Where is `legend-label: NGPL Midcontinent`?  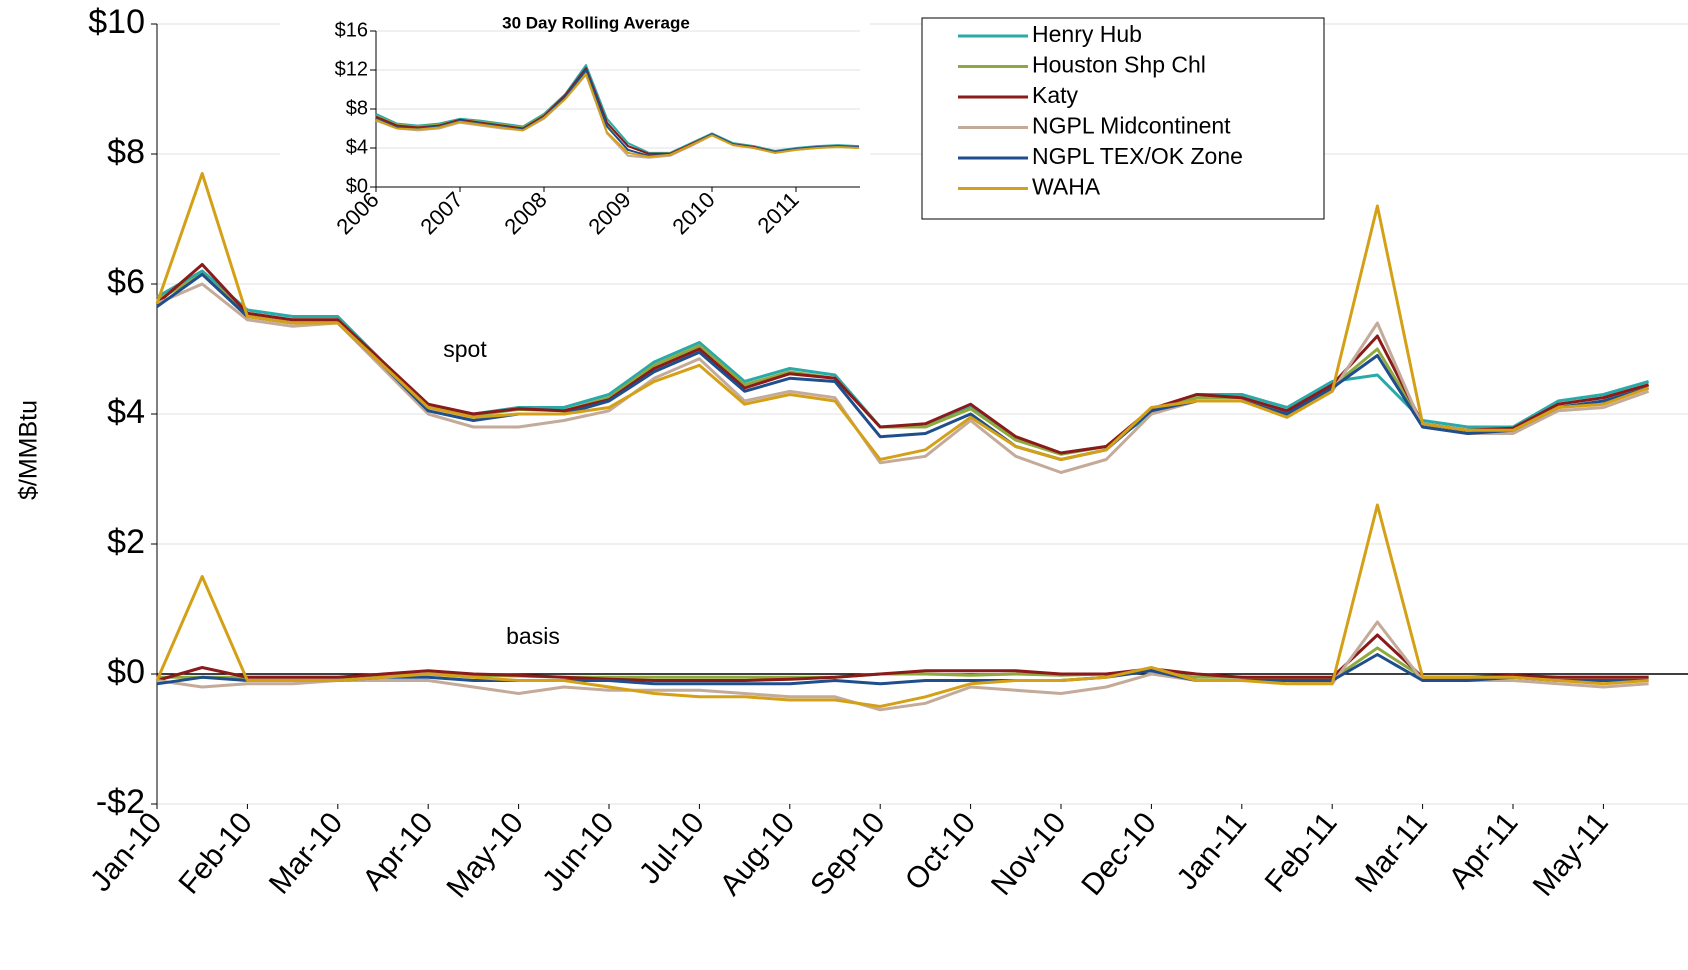
legend-label: NGPL Midcontinent is located at coordinates (1131, 126).